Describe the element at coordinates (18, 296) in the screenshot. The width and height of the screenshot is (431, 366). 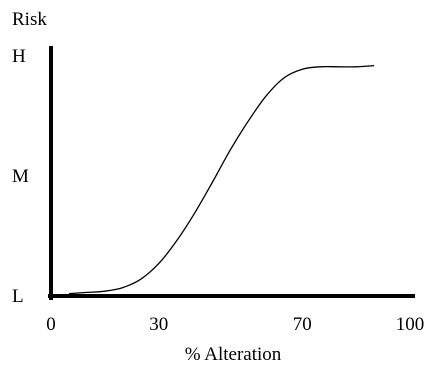
I see `y-tick-label: L` at that location.